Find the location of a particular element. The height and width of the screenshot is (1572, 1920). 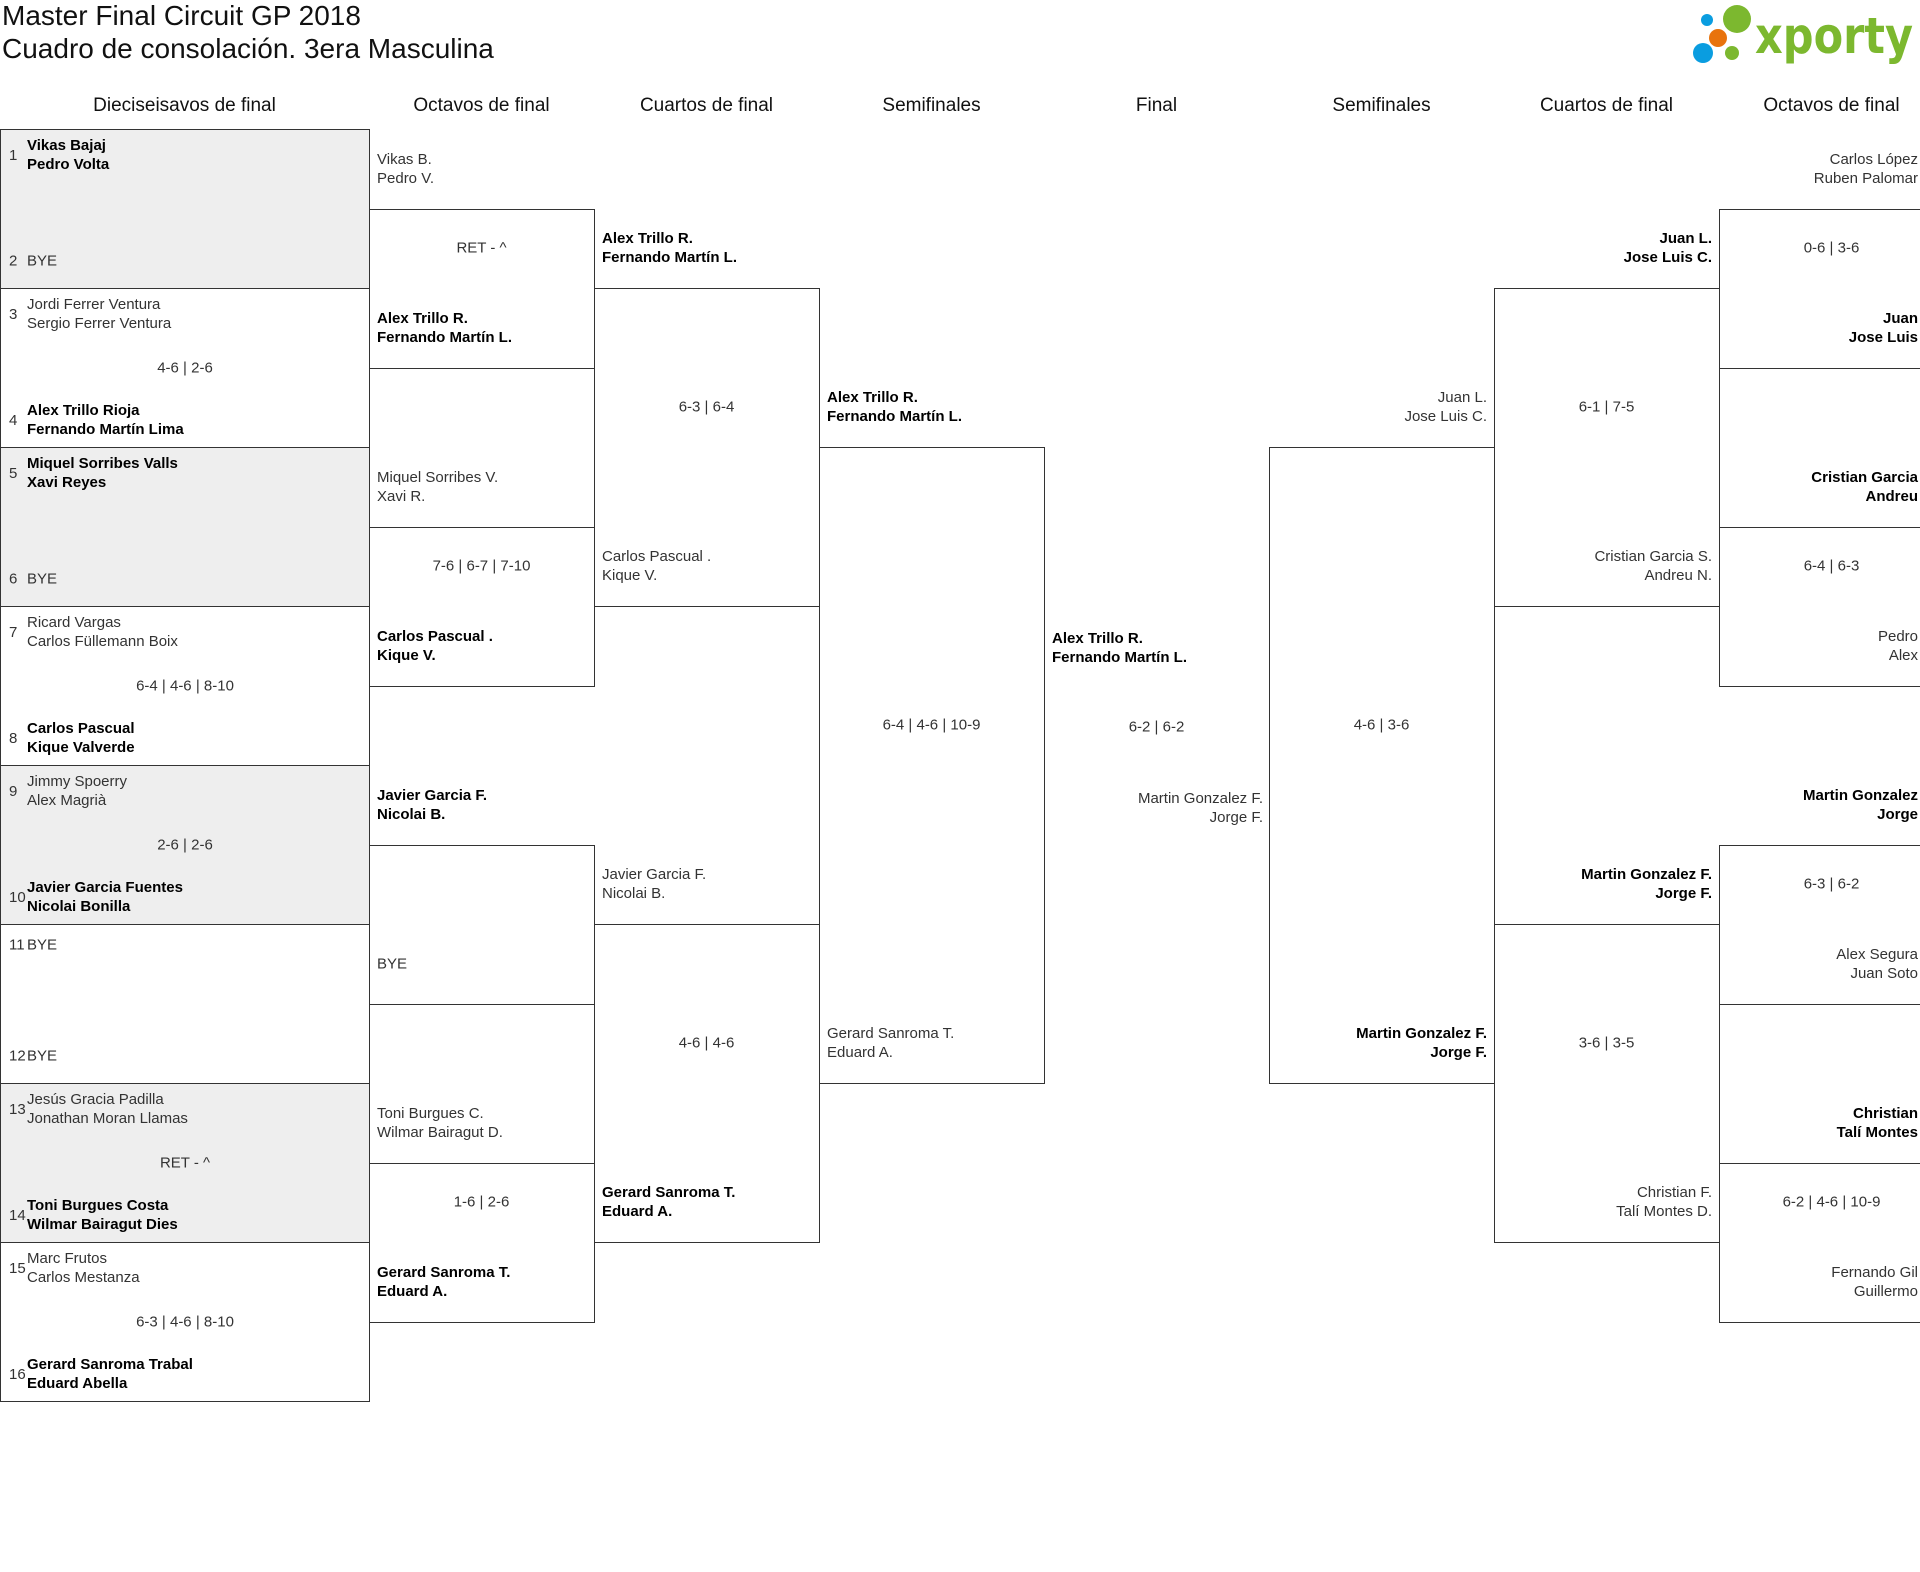

player-name: Martin Gonzalez F. is located at coordinates (1421, 1033).